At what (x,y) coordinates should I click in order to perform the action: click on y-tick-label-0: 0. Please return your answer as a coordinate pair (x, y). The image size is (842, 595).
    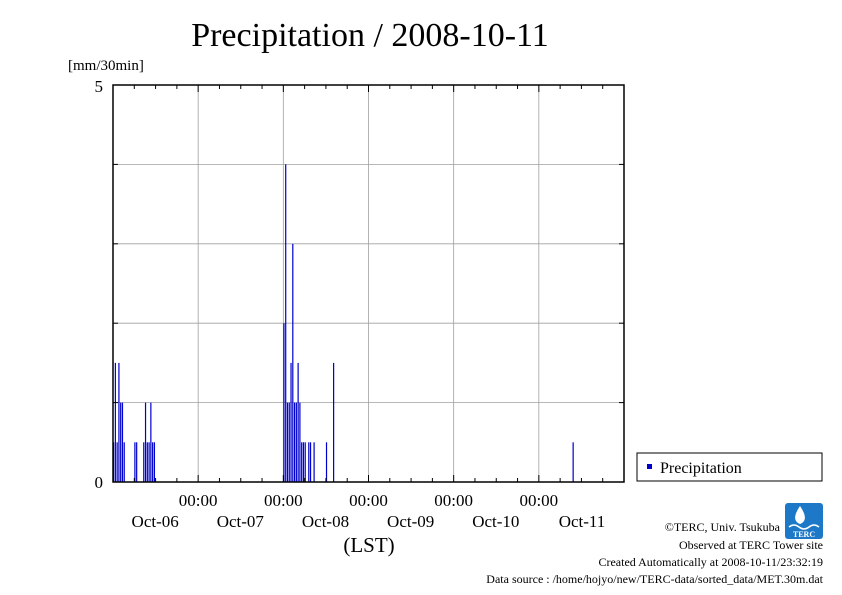
    Looking at the image, I should click on (99, 482).